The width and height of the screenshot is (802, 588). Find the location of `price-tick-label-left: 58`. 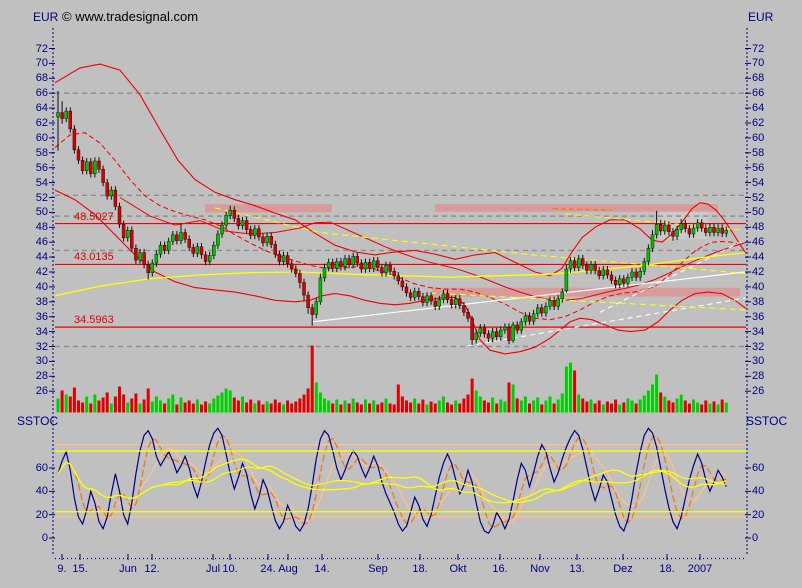

price-tick-label-left: 58 is located at coordinates (41, 152).